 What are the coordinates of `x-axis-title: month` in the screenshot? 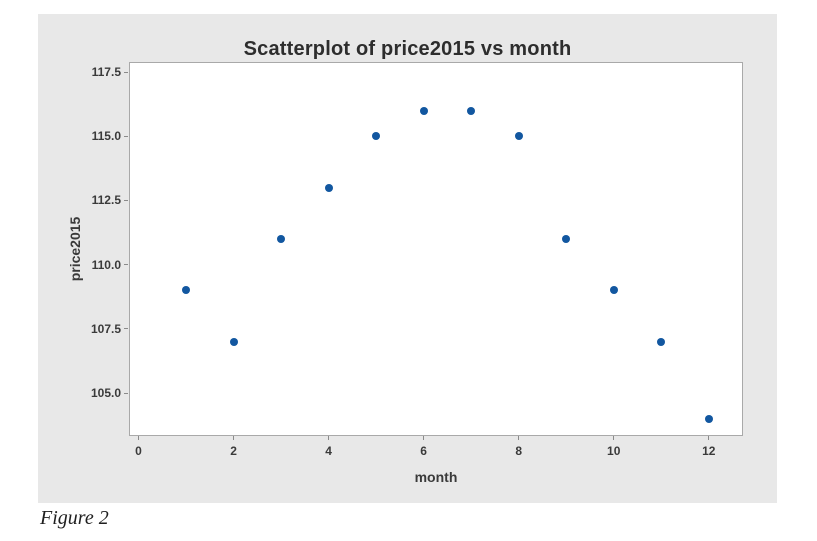 It's located at (436, 477).